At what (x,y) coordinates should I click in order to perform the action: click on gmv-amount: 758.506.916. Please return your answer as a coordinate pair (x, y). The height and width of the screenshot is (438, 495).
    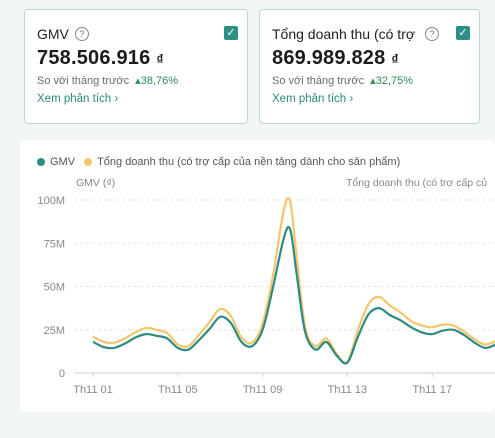
    Looking at the image, I should click on (94, 58).